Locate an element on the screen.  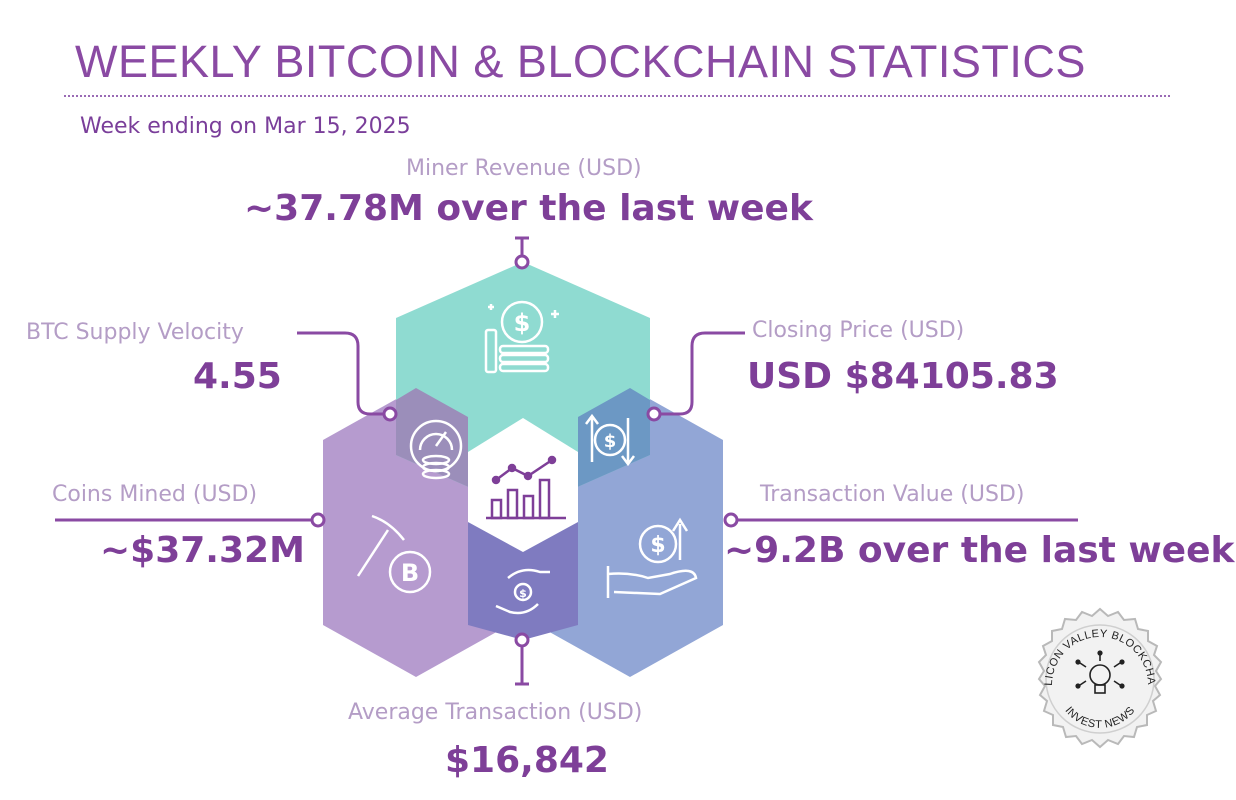
node-average-transaction is located at coordinates (522, 640).